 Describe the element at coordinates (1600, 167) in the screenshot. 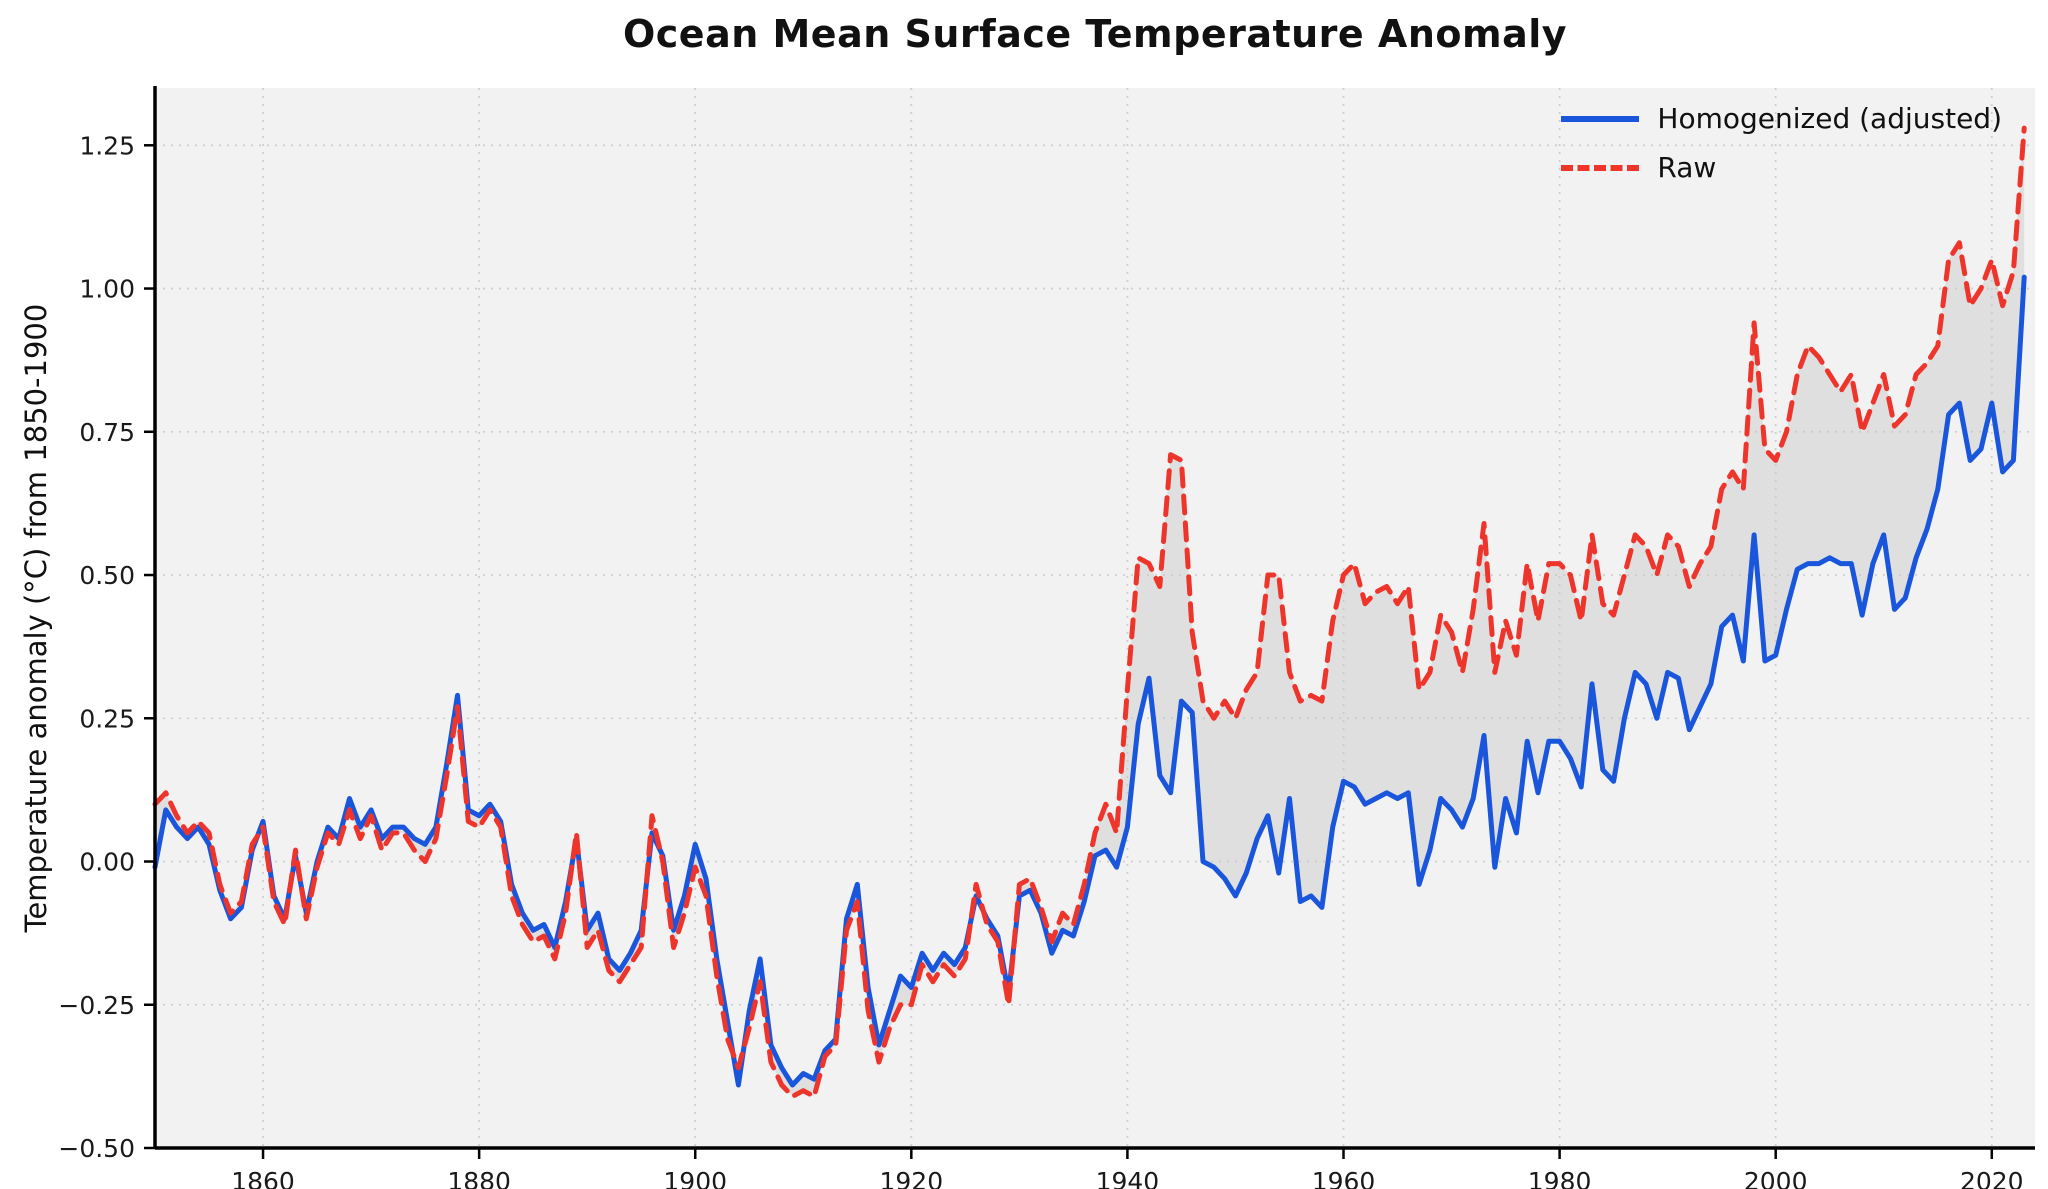

I see `legend-line-sample-dashed` at that location.